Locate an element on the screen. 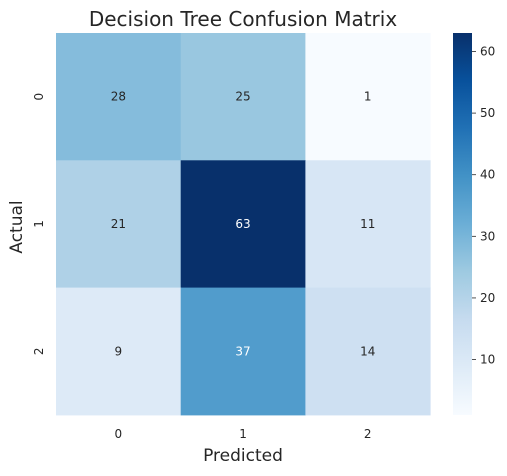 The width and height of the screenshot is (507, 476). colorbar-ticks: 10 20 30 40 50 60 is located at coordinates (483, 205).